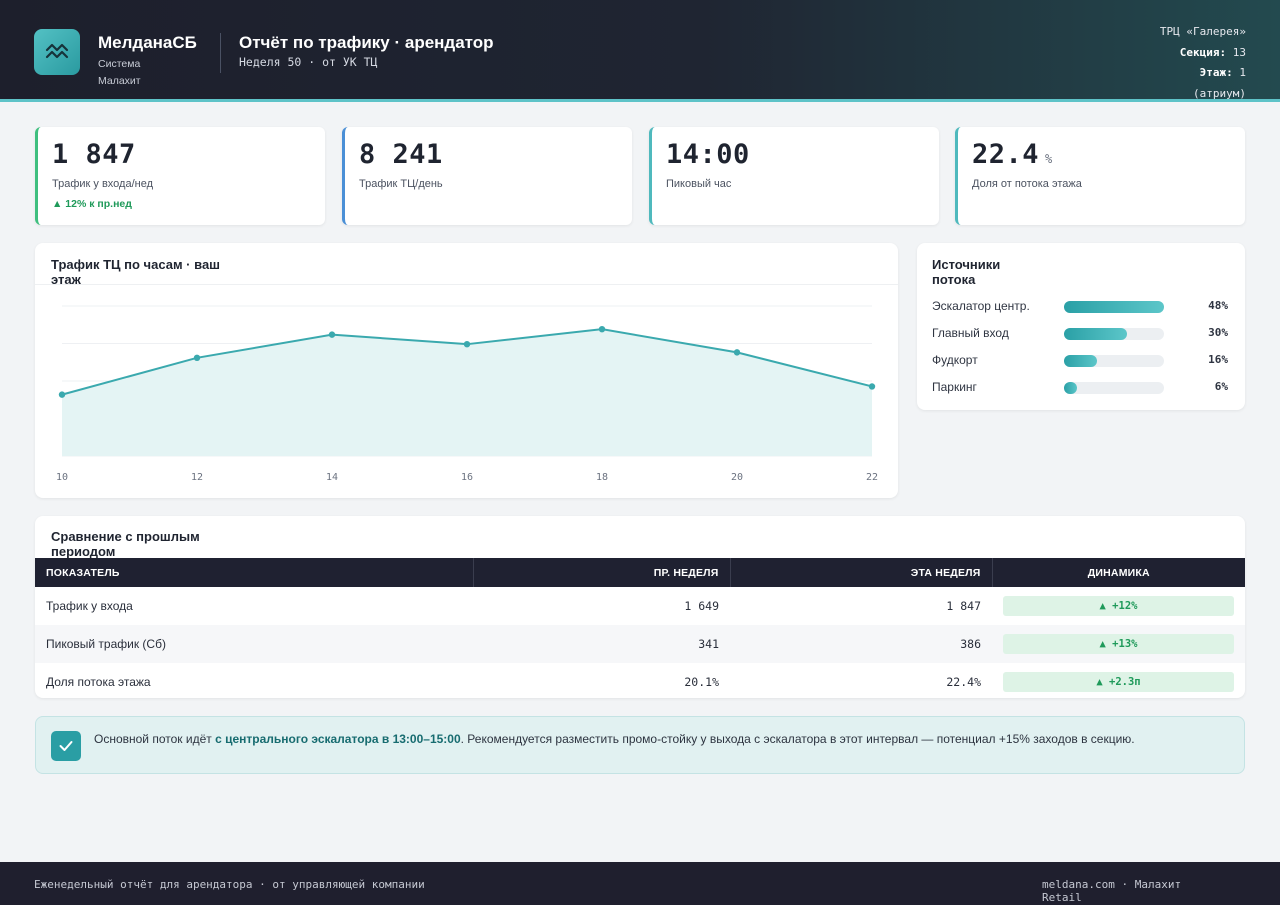 The image size is (1280, 905). I want to click on delta-badge: ▲ +12%, so click(1118, 606).